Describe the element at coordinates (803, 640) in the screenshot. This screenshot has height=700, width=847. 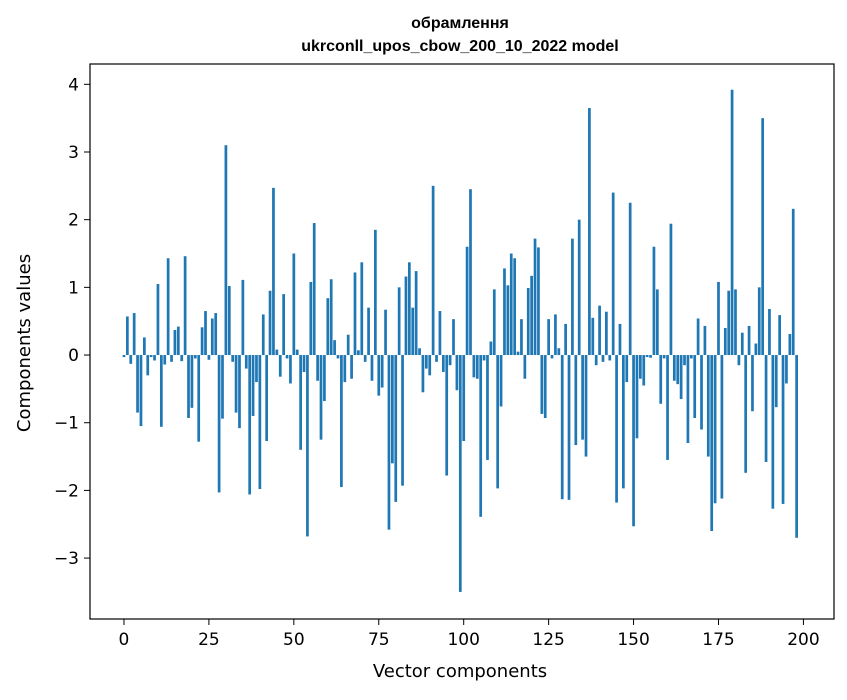
I see `x-tick-label: 200` at that location.